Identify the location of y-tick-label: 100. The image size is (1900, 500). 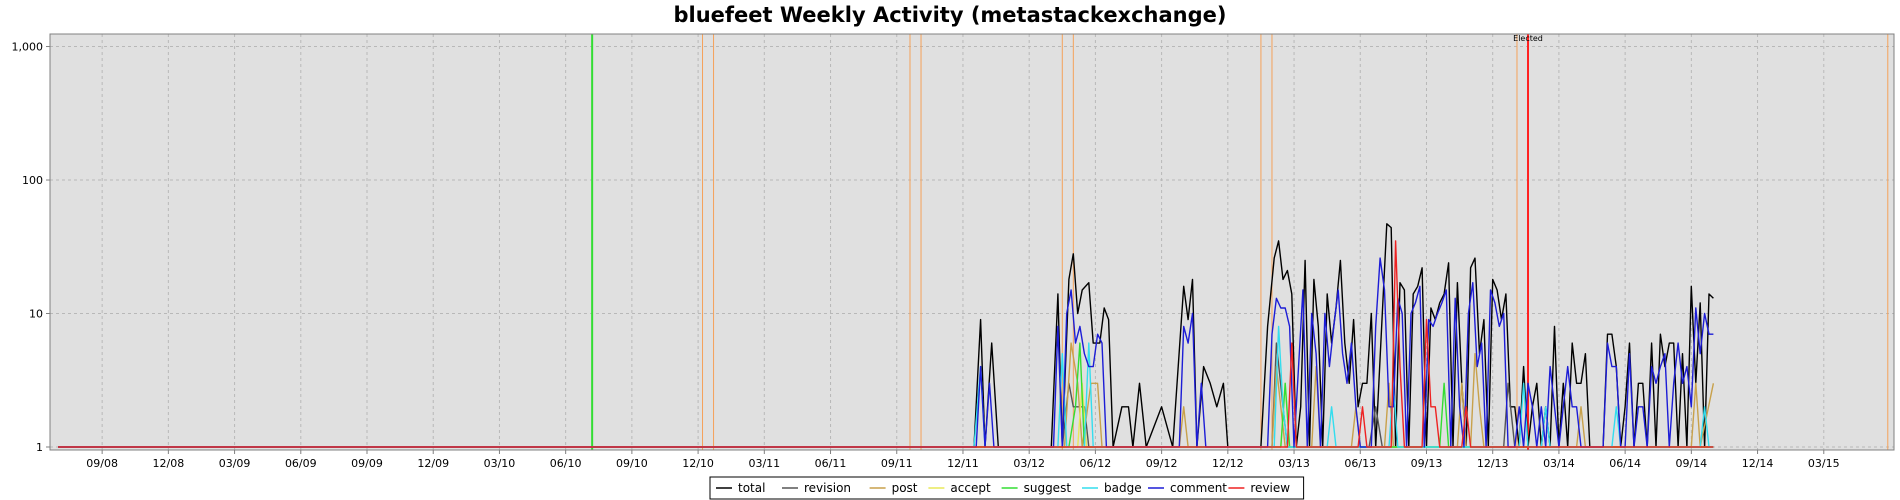
(32, 180).